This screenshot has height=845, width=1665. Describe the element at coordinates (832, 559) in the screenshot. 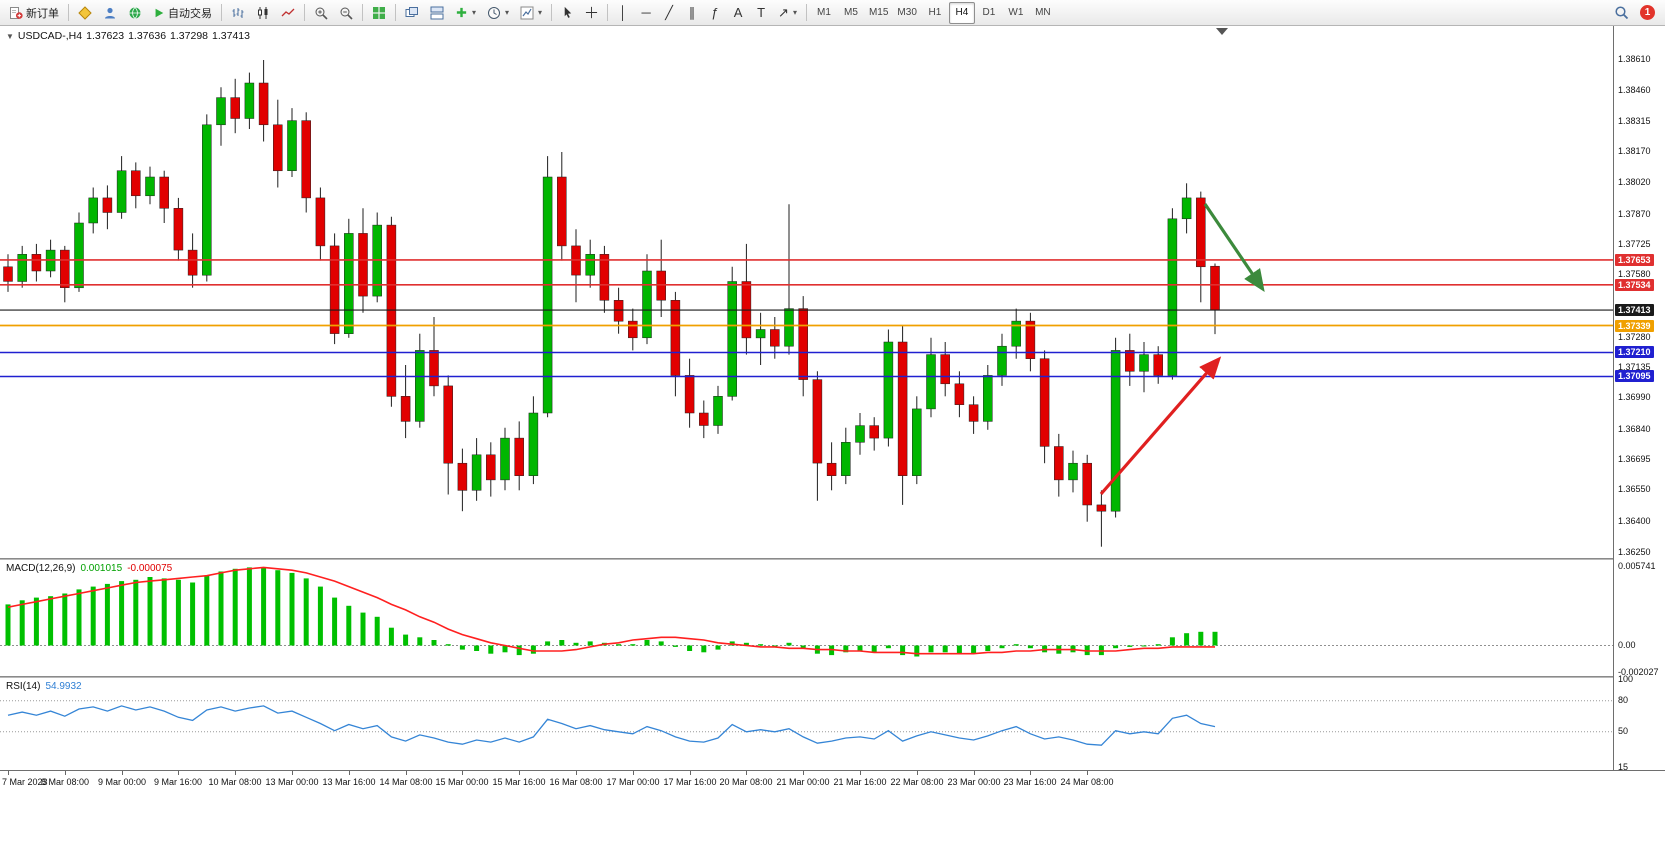

I see `panel-splitter-macd` at that location.